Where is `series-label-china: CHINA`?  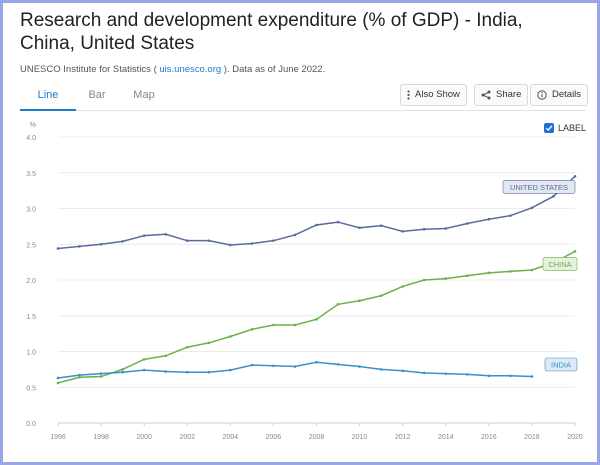 series-label-china: CHINA is located at coordinates (559, 264).